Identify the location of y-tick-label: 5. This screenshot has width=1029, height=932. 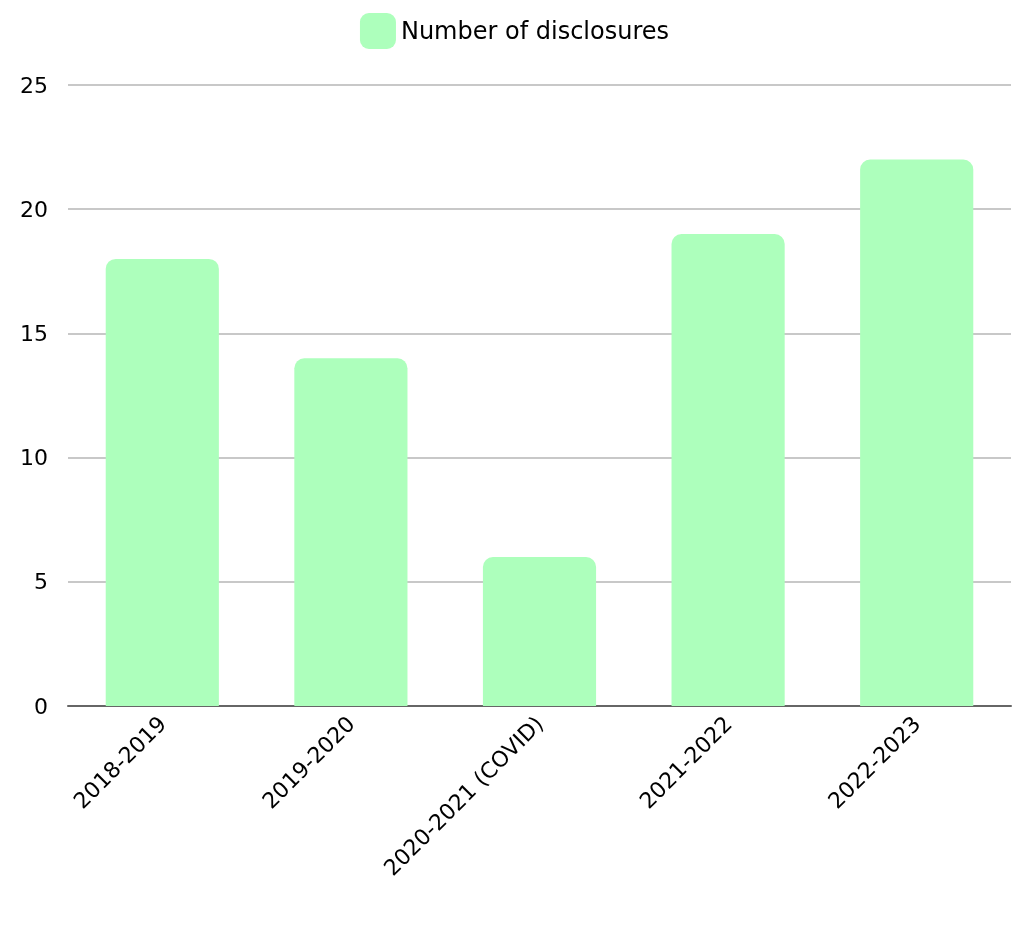
(41, 582).